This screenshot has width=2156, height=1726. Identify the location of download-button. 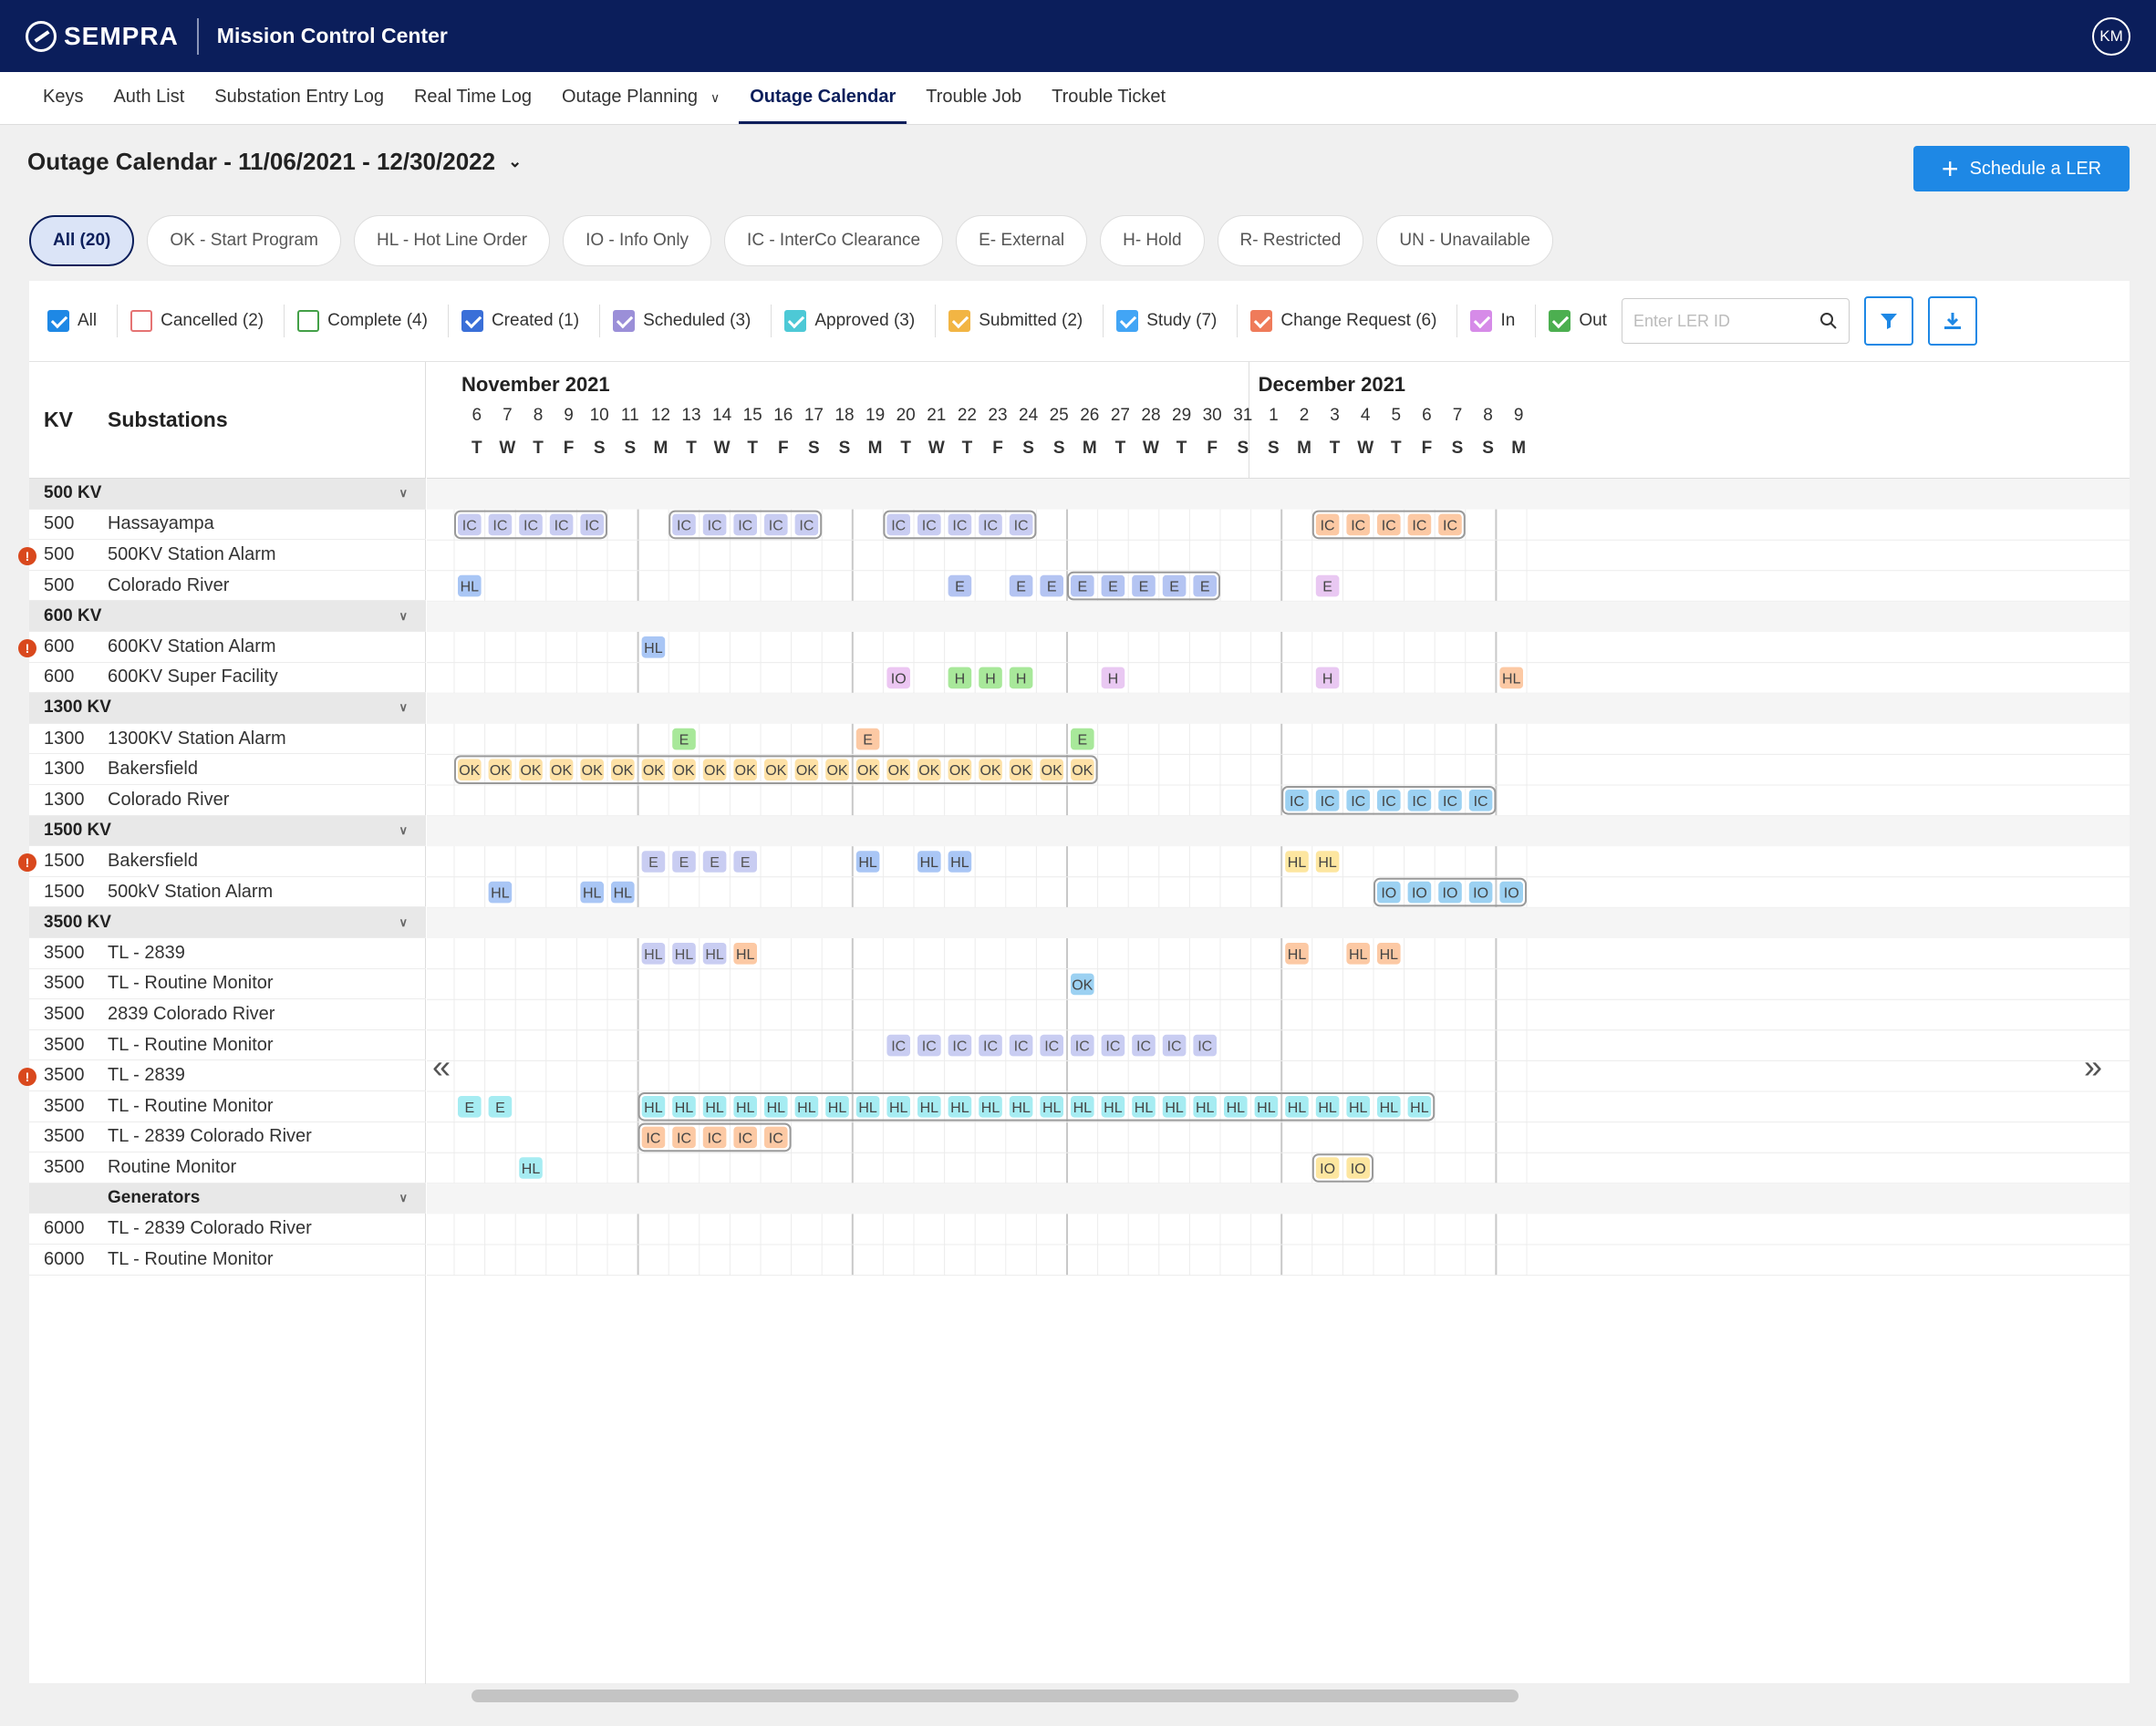
(1952, 321).